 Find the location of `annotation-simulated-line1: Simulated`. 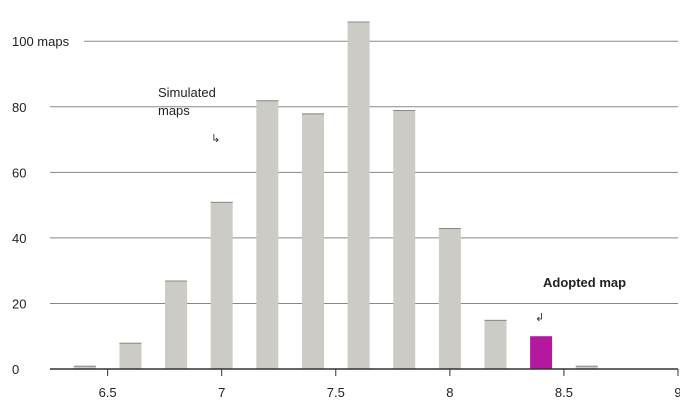

annotation-simulated-line1: Simulated is located at coordinates (187, 92).